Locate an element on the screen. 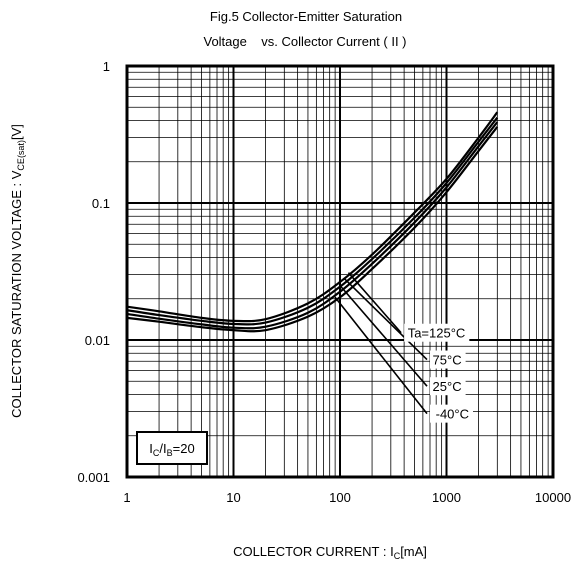  series-label-2: 25°C is located at coordinates (447, 386).